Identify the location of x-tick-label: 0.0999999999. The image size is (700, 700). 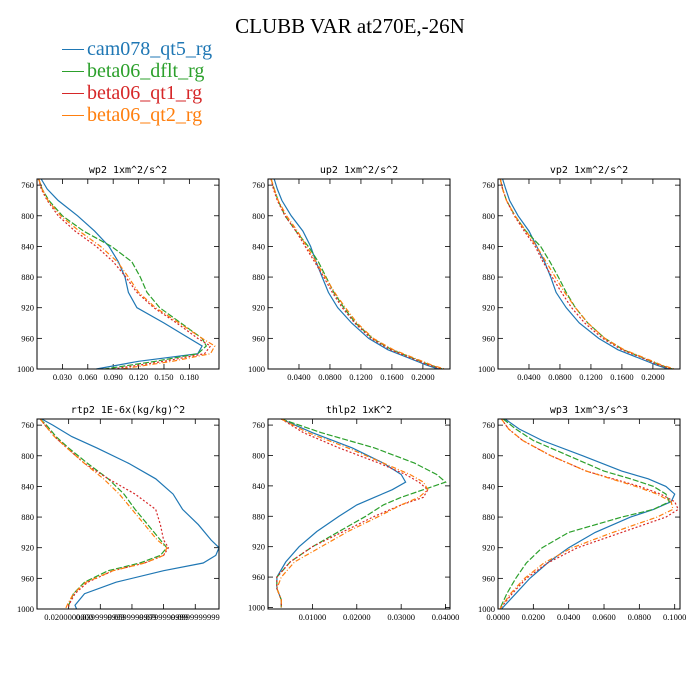
(195, 617).